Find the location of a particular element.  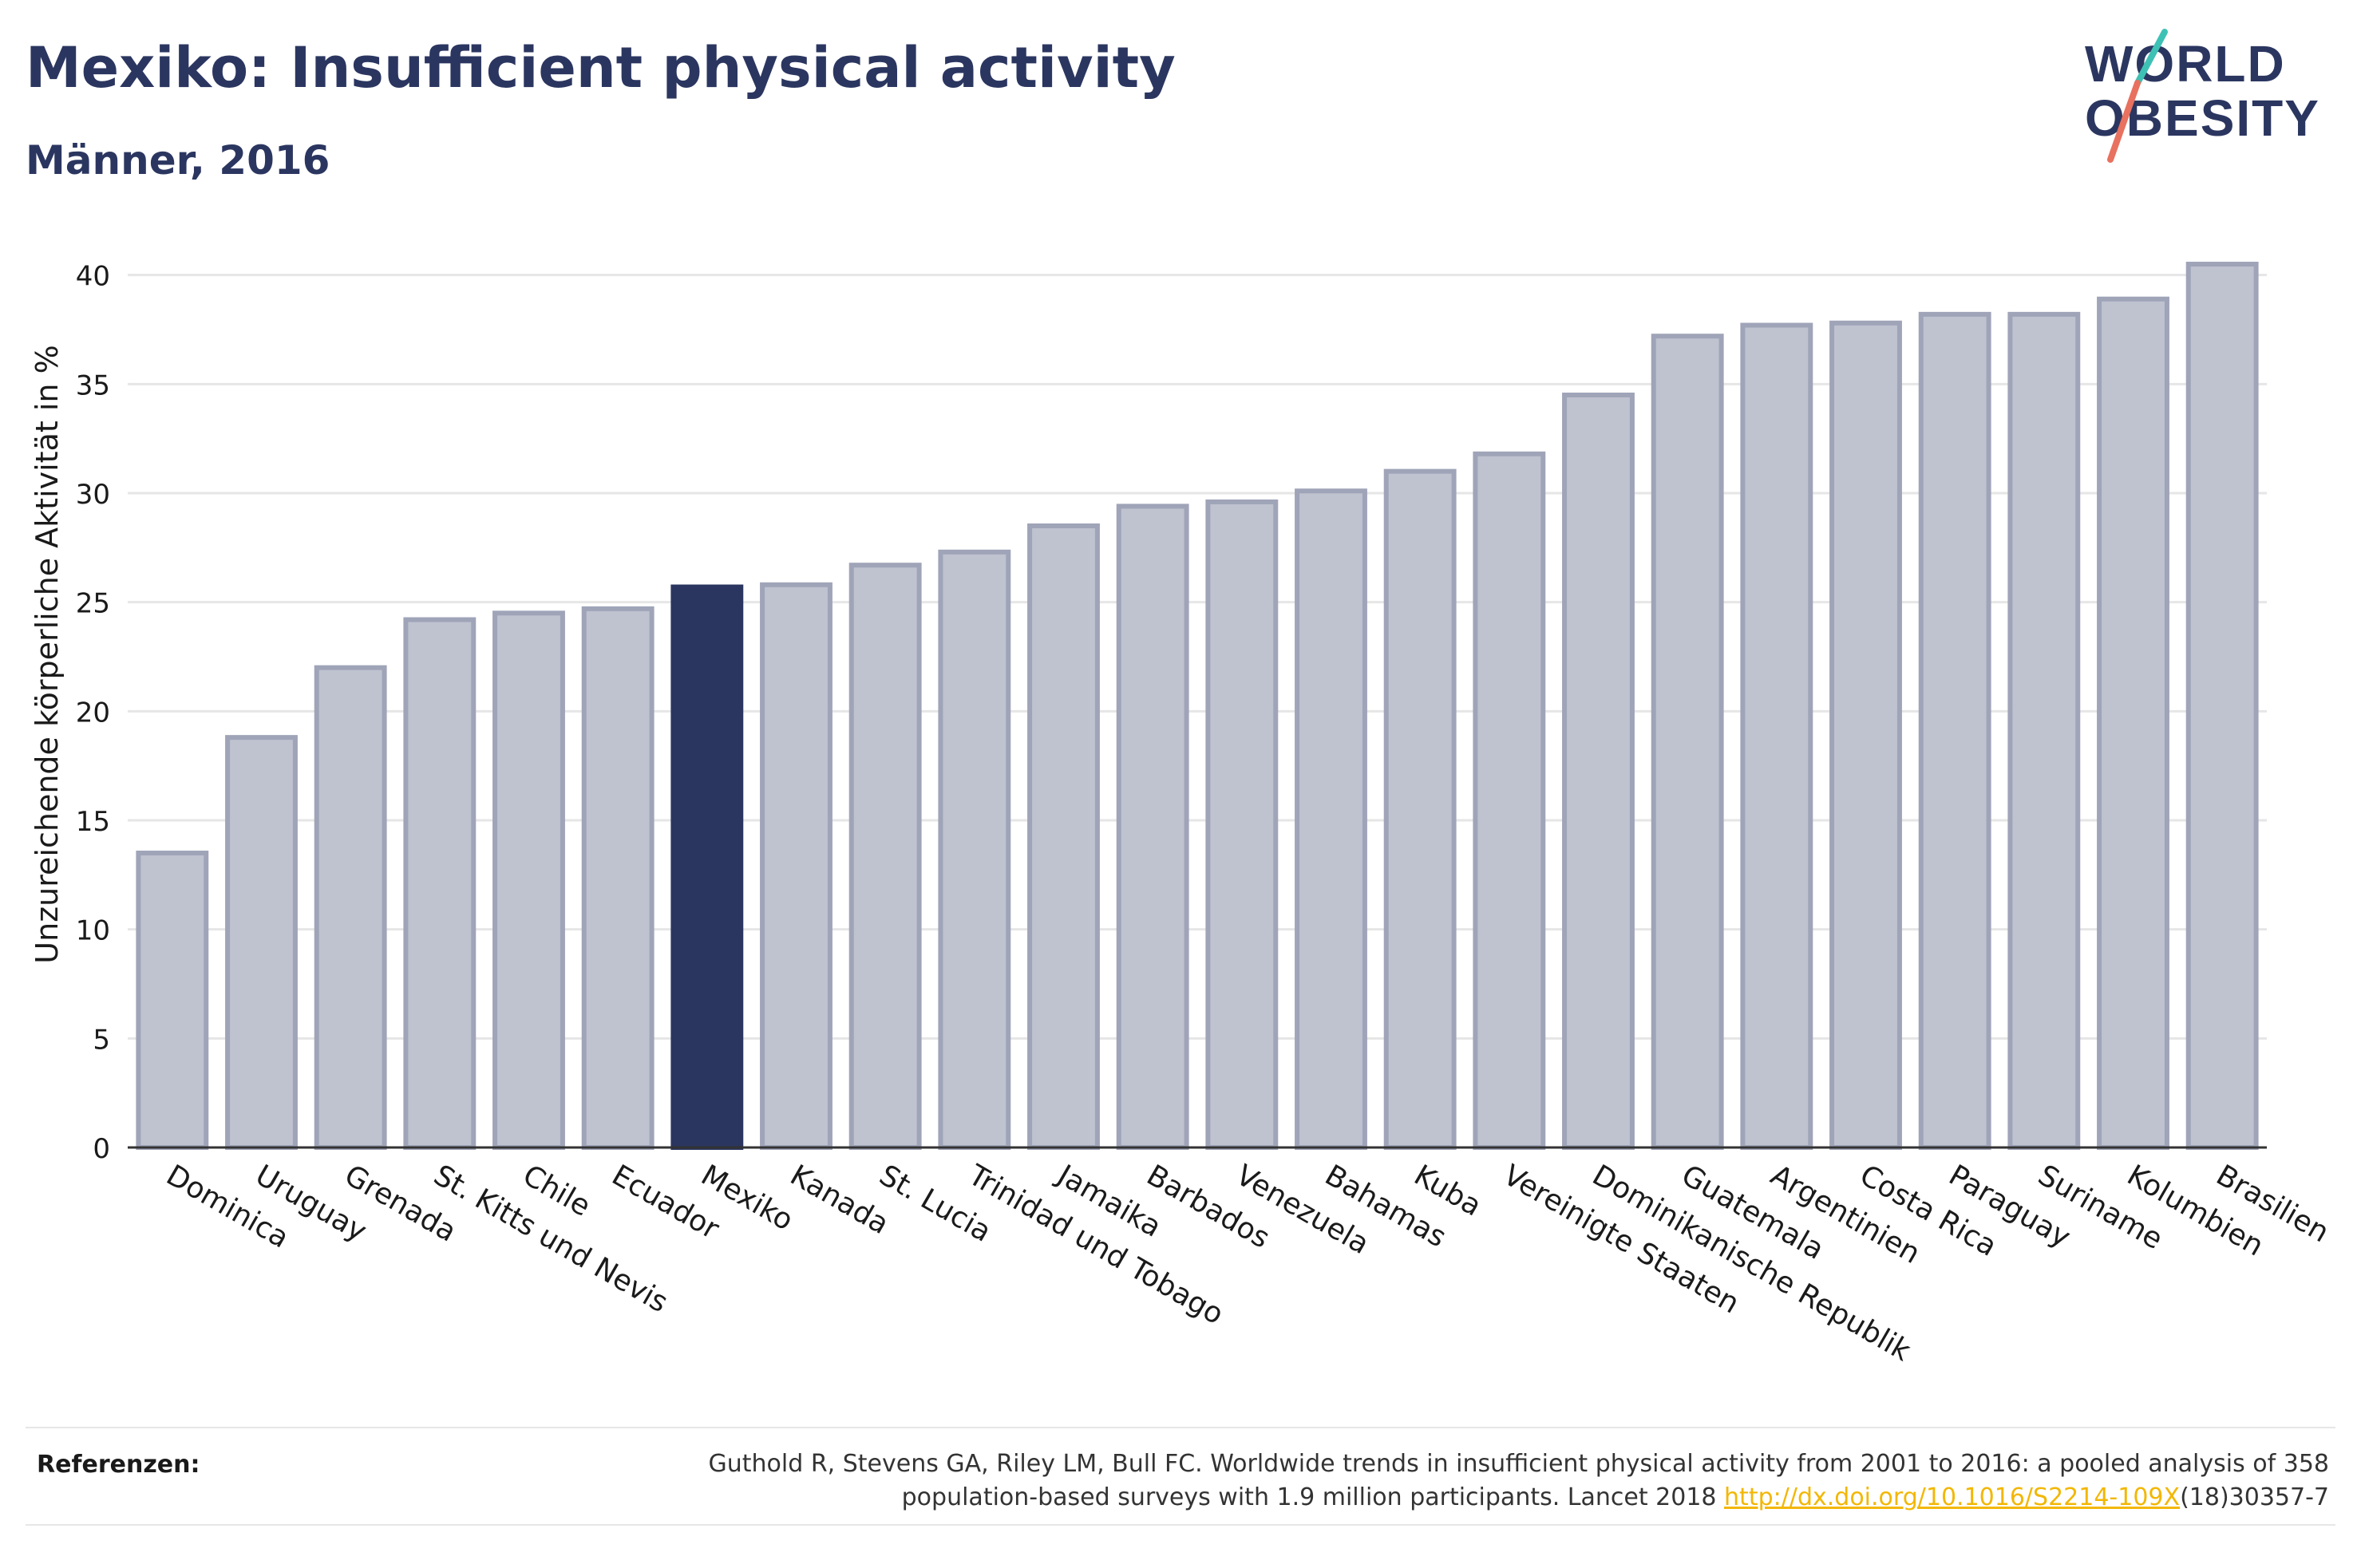

bar-guatemala is located at coordinates (1687, 742).